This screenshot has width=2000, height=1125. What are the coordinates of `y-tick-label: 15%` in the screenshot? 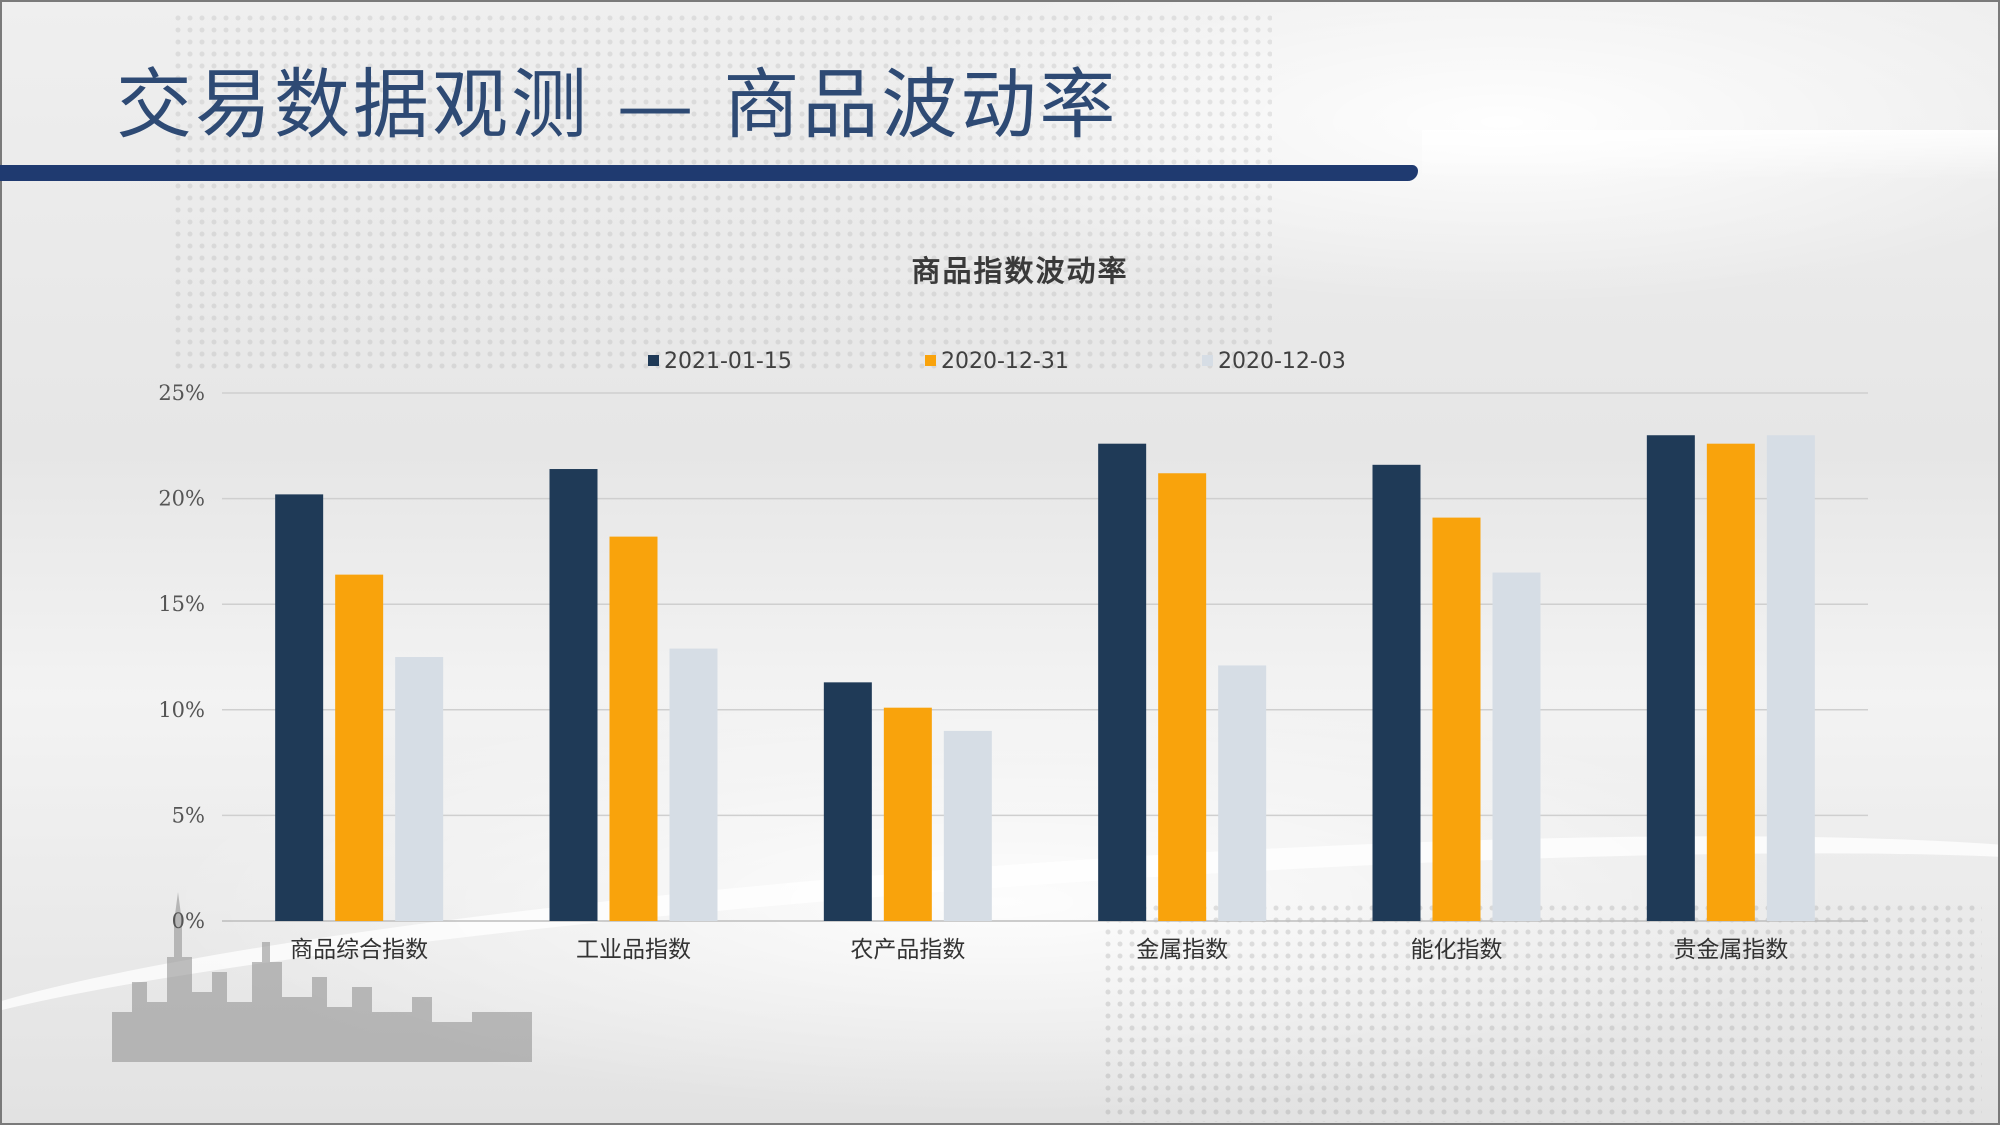 It's located at (181, 604).